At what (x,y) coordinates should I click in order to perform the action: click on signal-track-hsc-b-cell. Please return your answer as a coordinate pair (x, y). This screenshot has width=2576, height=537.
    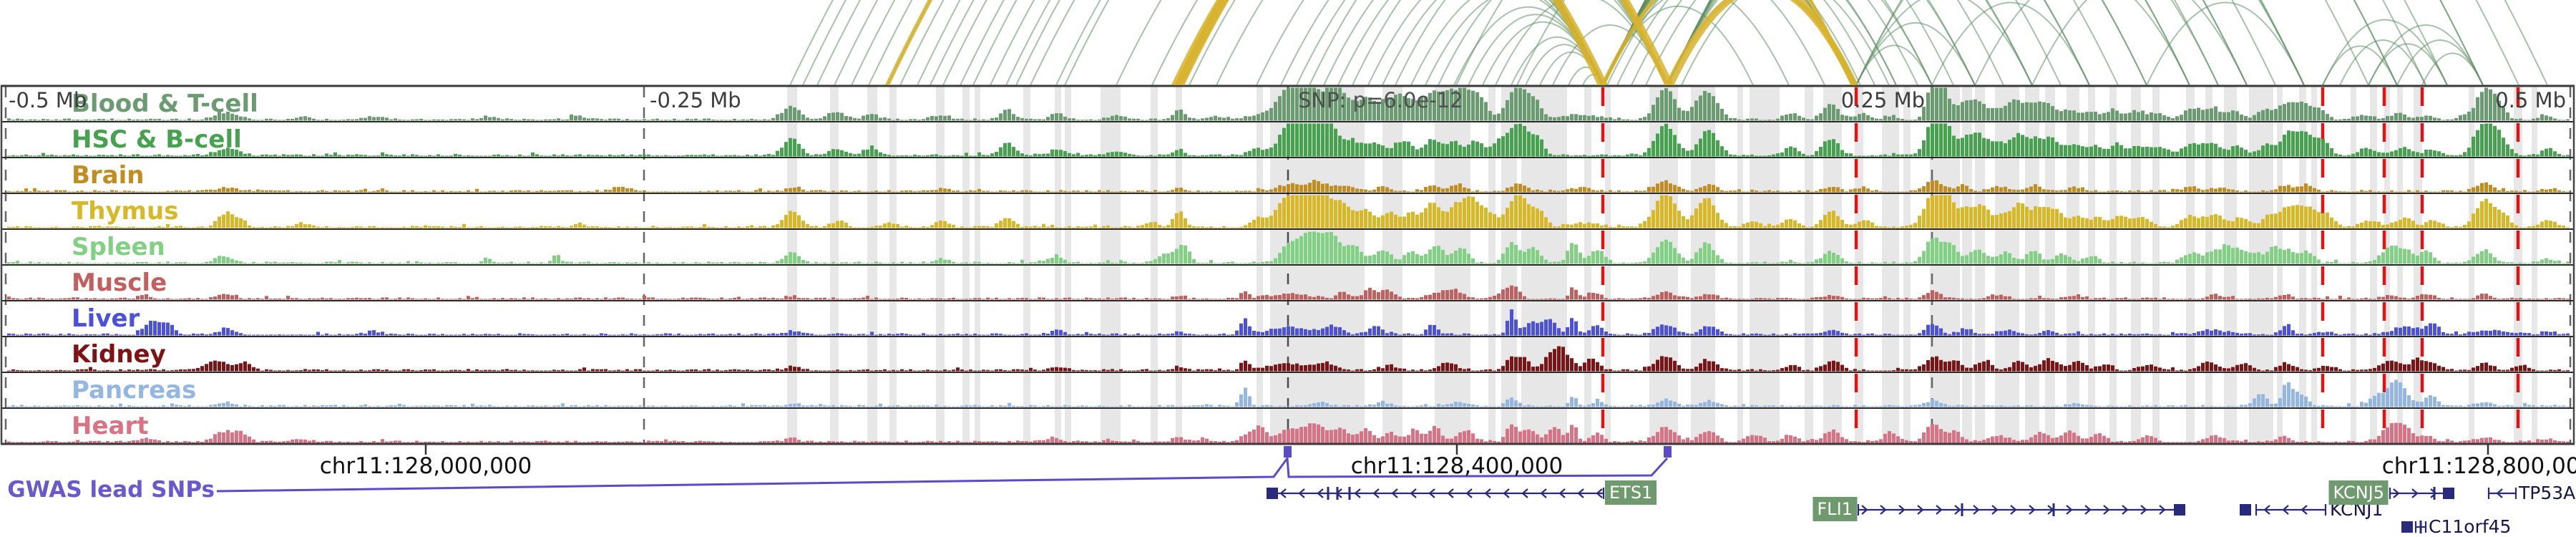
    Looking at the image, I should click on (1288, 140).